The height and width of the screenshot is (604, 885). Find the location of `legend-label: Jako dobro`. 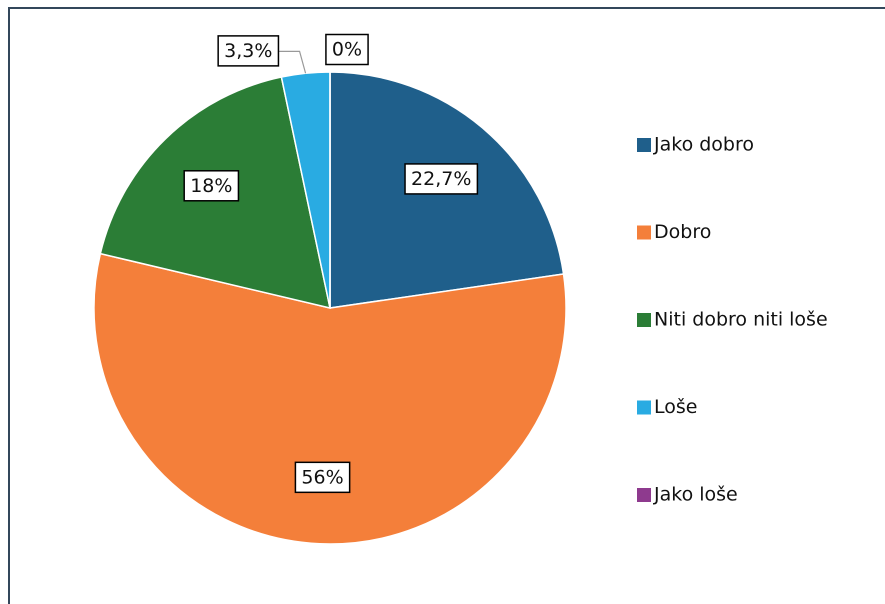

legend-label: Jako dobro is located at coordinates (703, 145).